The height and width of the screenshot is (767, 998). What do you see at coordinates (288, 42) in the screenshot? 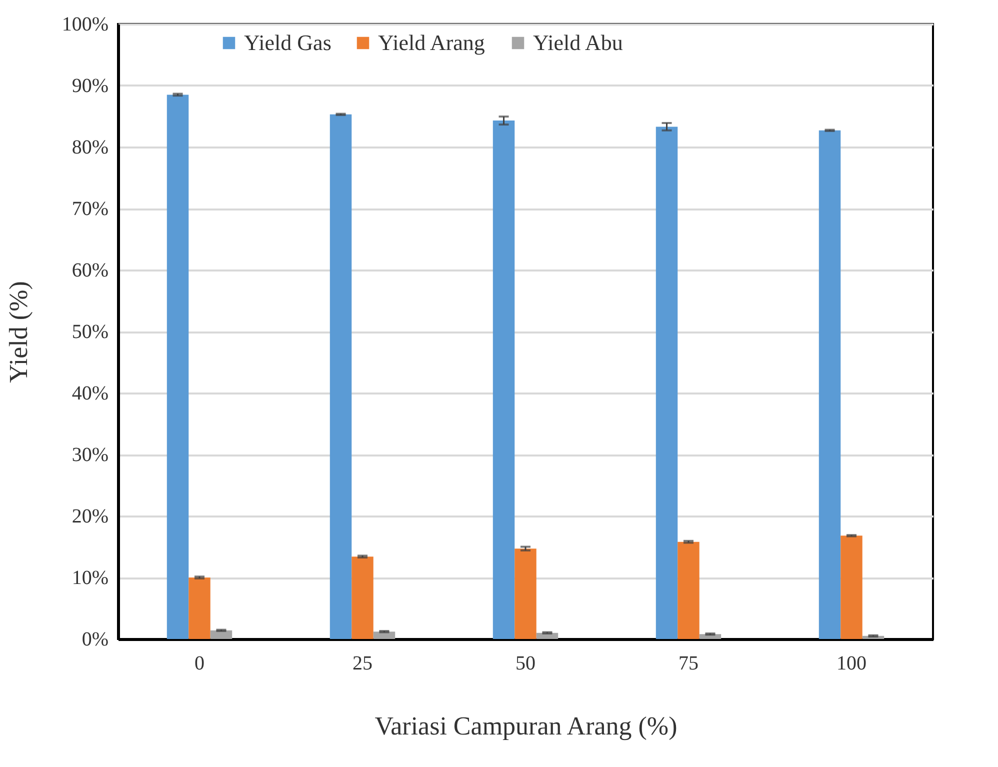
I see `legend-label: Yield Gas` at bounding box center [288, 42].